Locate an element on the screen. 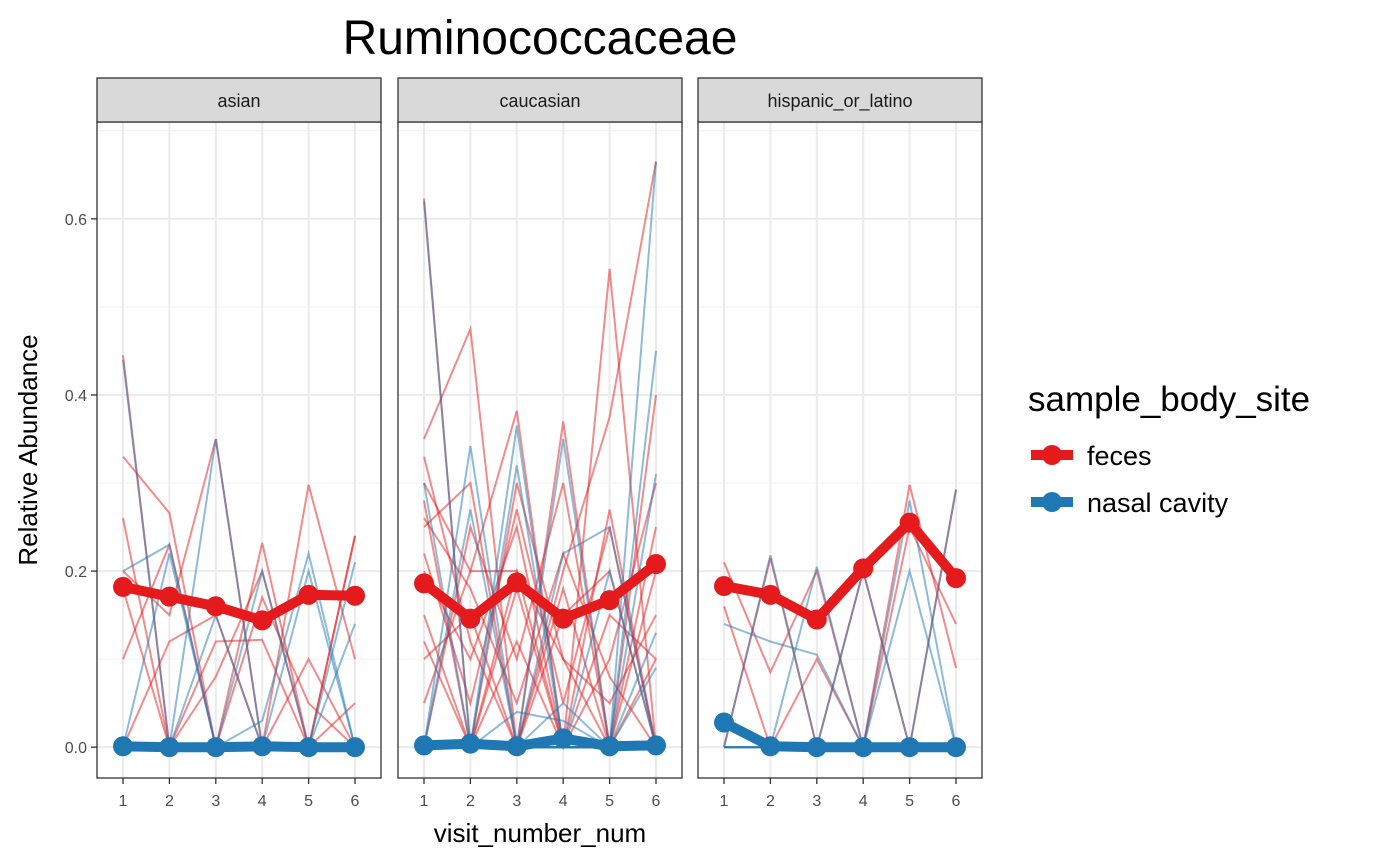  legend-label: nasal cavity is located at coordinates (1158, 503).